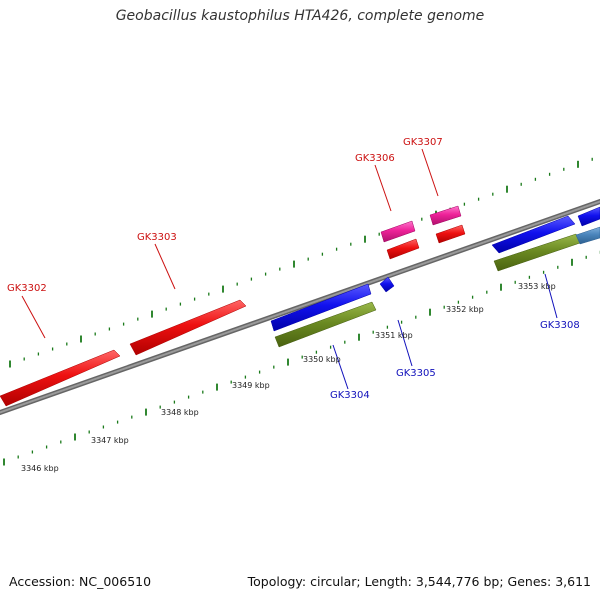  Describe the element at coordinates (60, 378) in the screenshot. I see `gene-gk3302-arrow` at that location.